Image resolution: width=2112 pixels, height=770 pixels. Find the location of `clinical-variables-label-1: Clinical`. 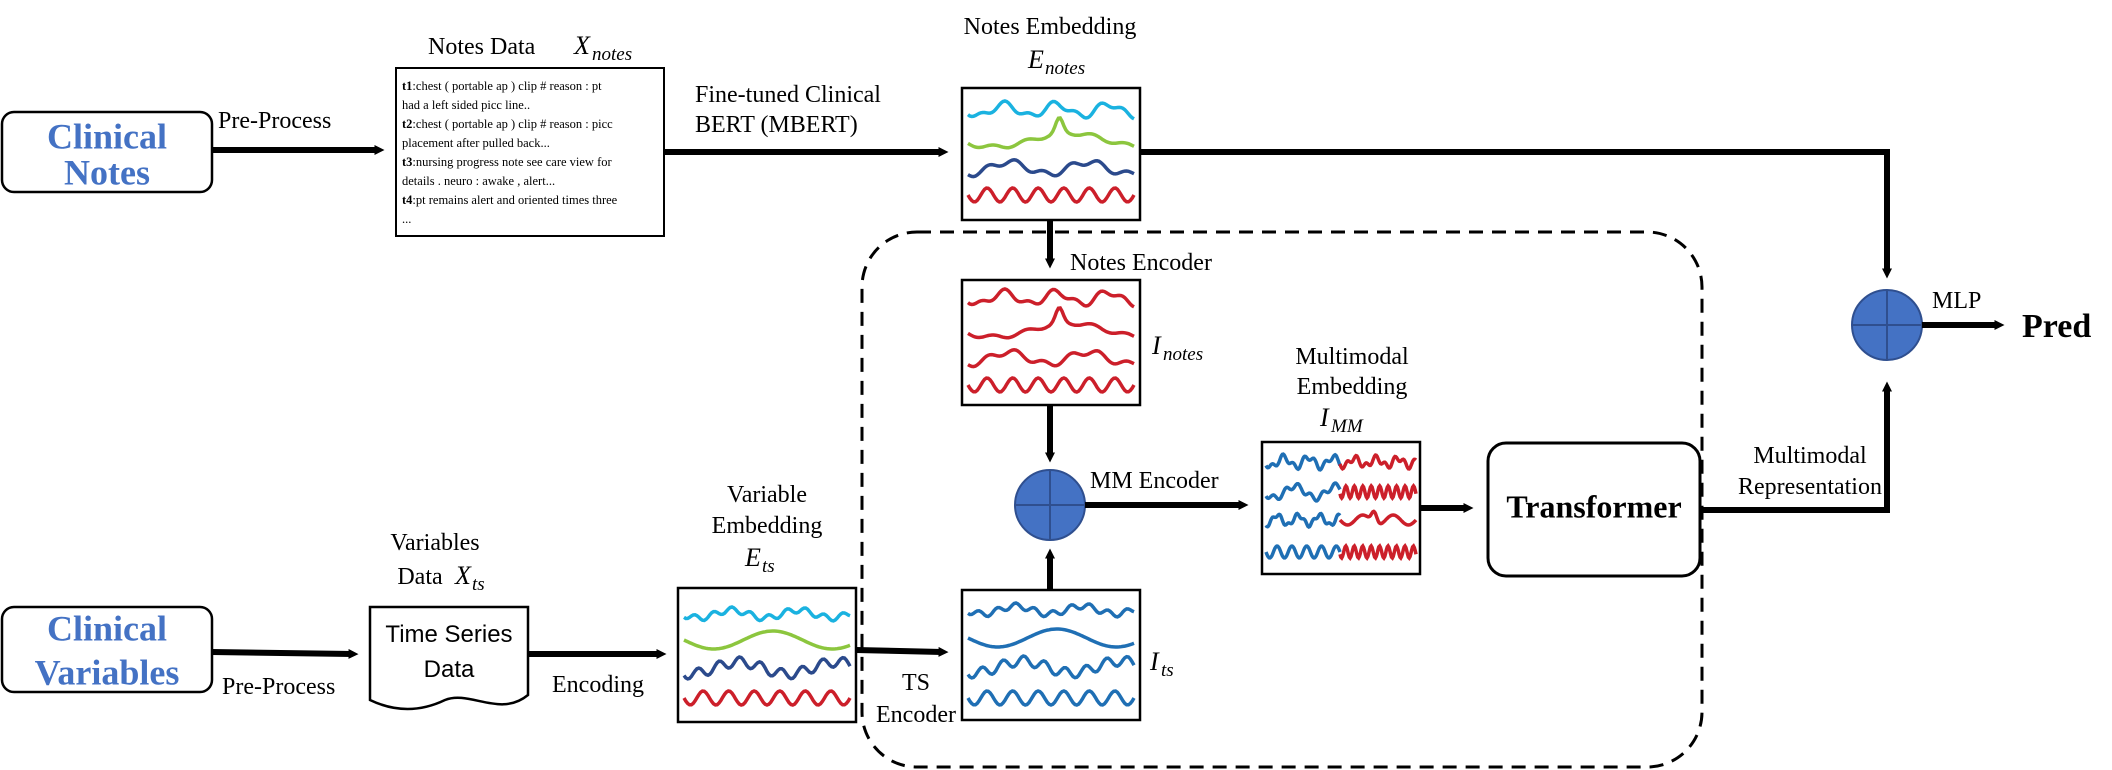

clinical-variables-label-1: Clinical is located at coordinates (107, 628).